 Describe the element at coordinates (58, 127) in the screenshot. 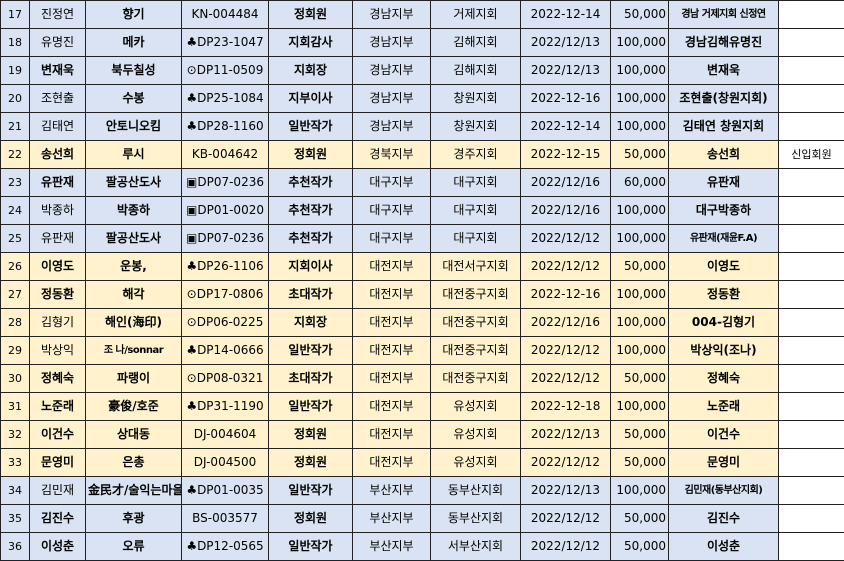

I see `name: 김태연` at that location.